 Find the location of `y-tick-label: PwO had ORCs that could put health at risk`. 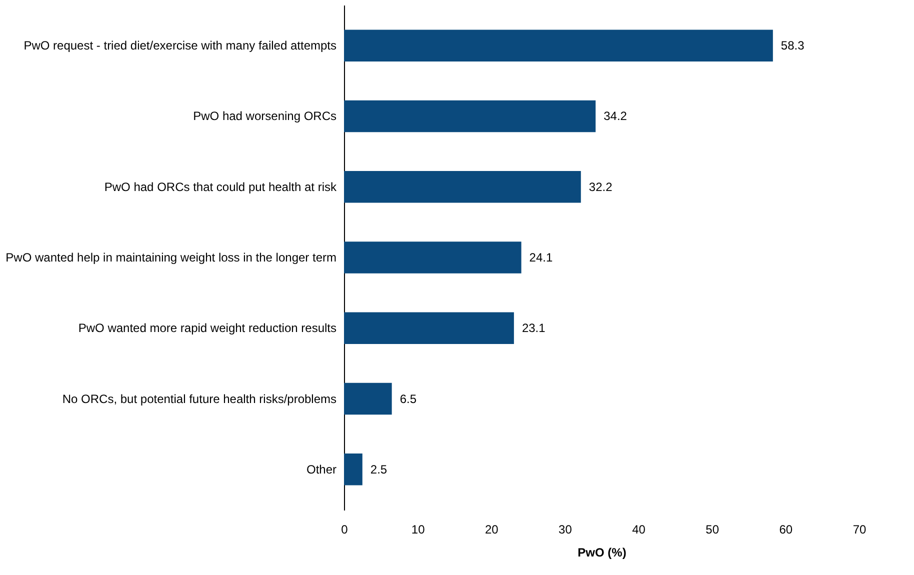

y-tick-label: PwO had ORCs that could put health at risk is located at coordinates (221, 187).